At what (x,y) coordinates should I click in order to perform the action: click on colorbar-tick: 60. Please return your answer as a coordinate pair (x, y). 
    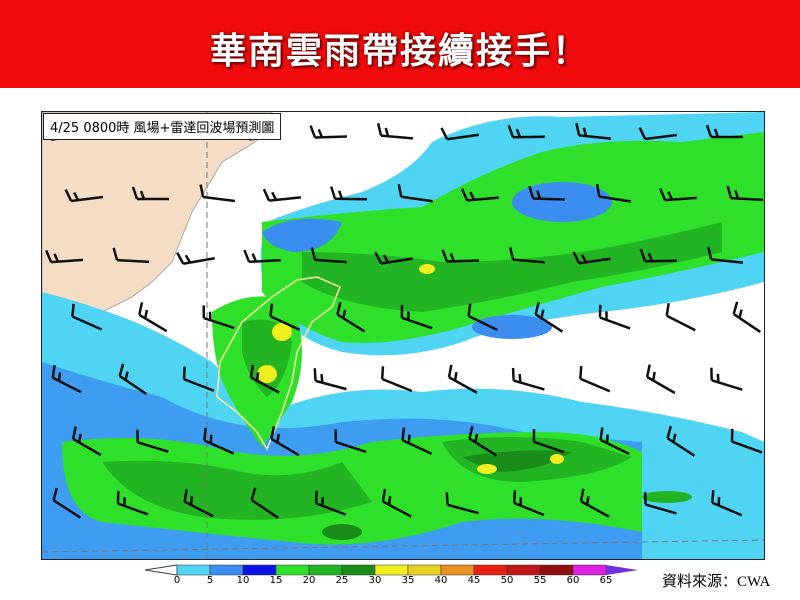
    Looking at the image, I should click on (573, 580).